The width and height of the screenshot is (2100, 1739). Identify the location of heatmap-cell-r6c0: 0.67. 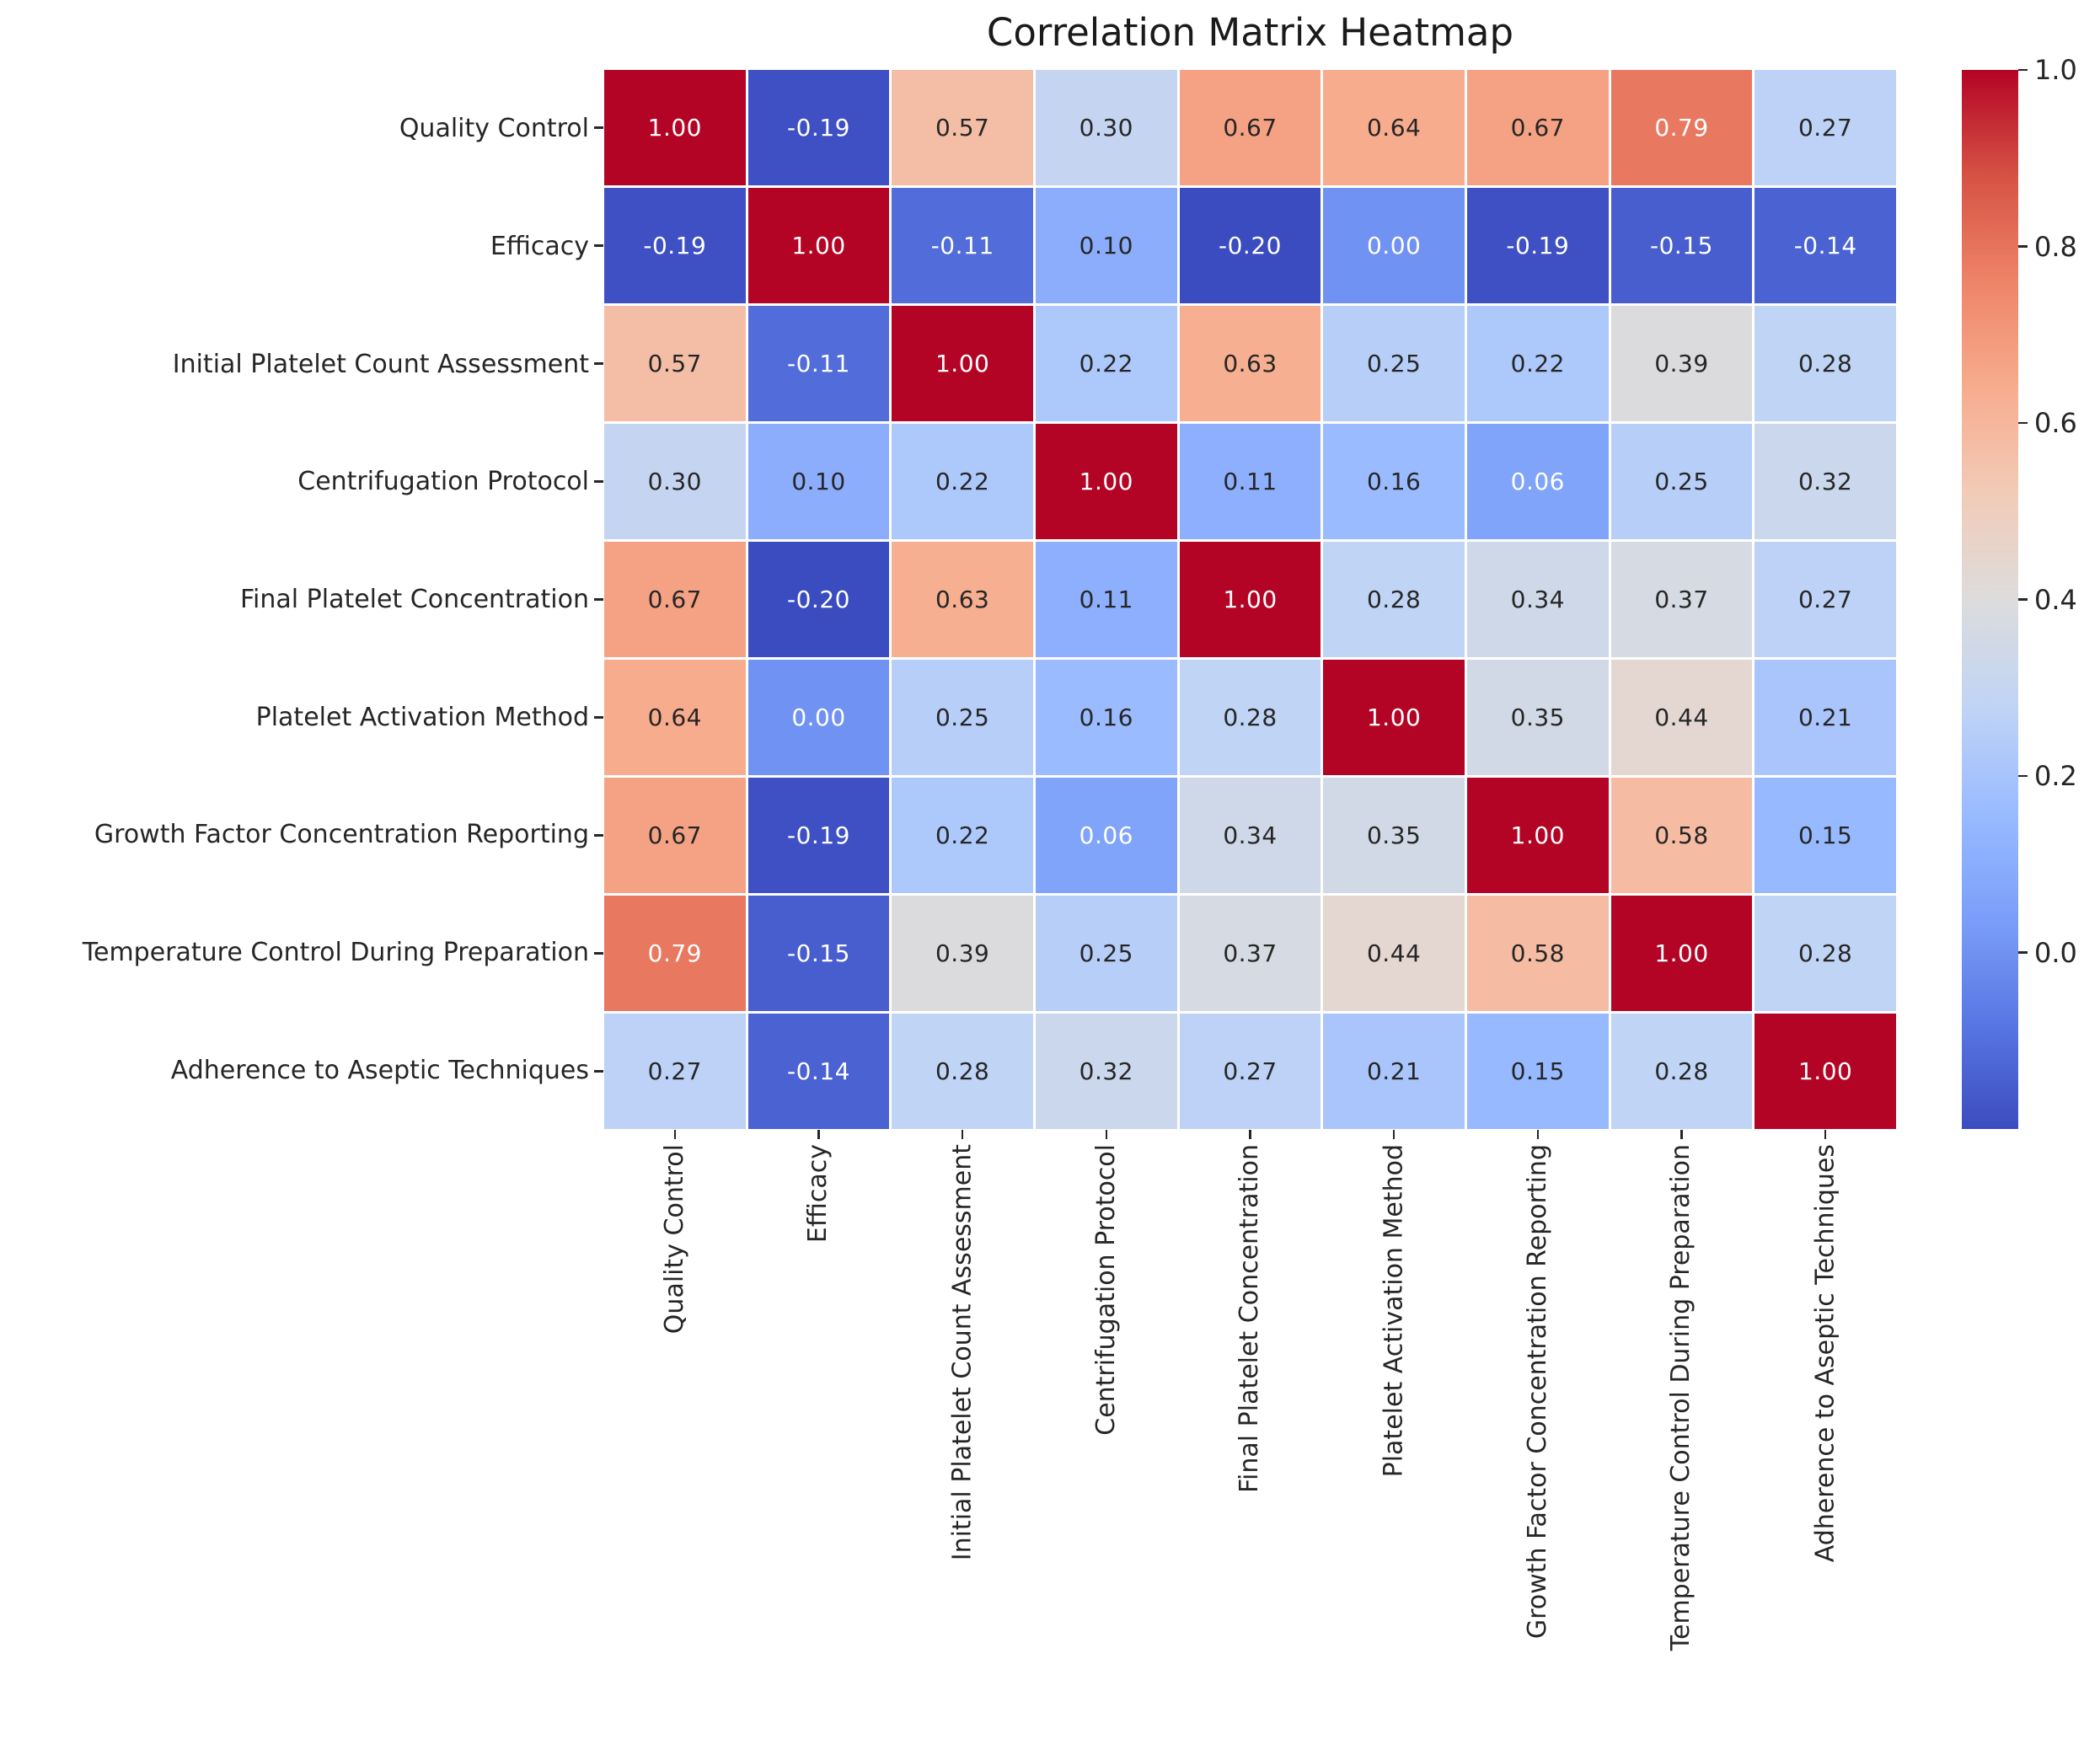
(675, 835).